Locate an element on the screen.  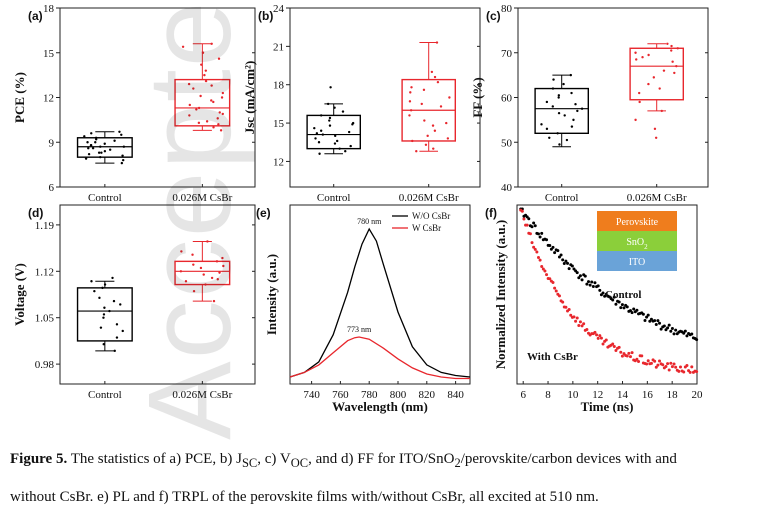
peak-label: 780 nm is located at coordinates (369, 221).